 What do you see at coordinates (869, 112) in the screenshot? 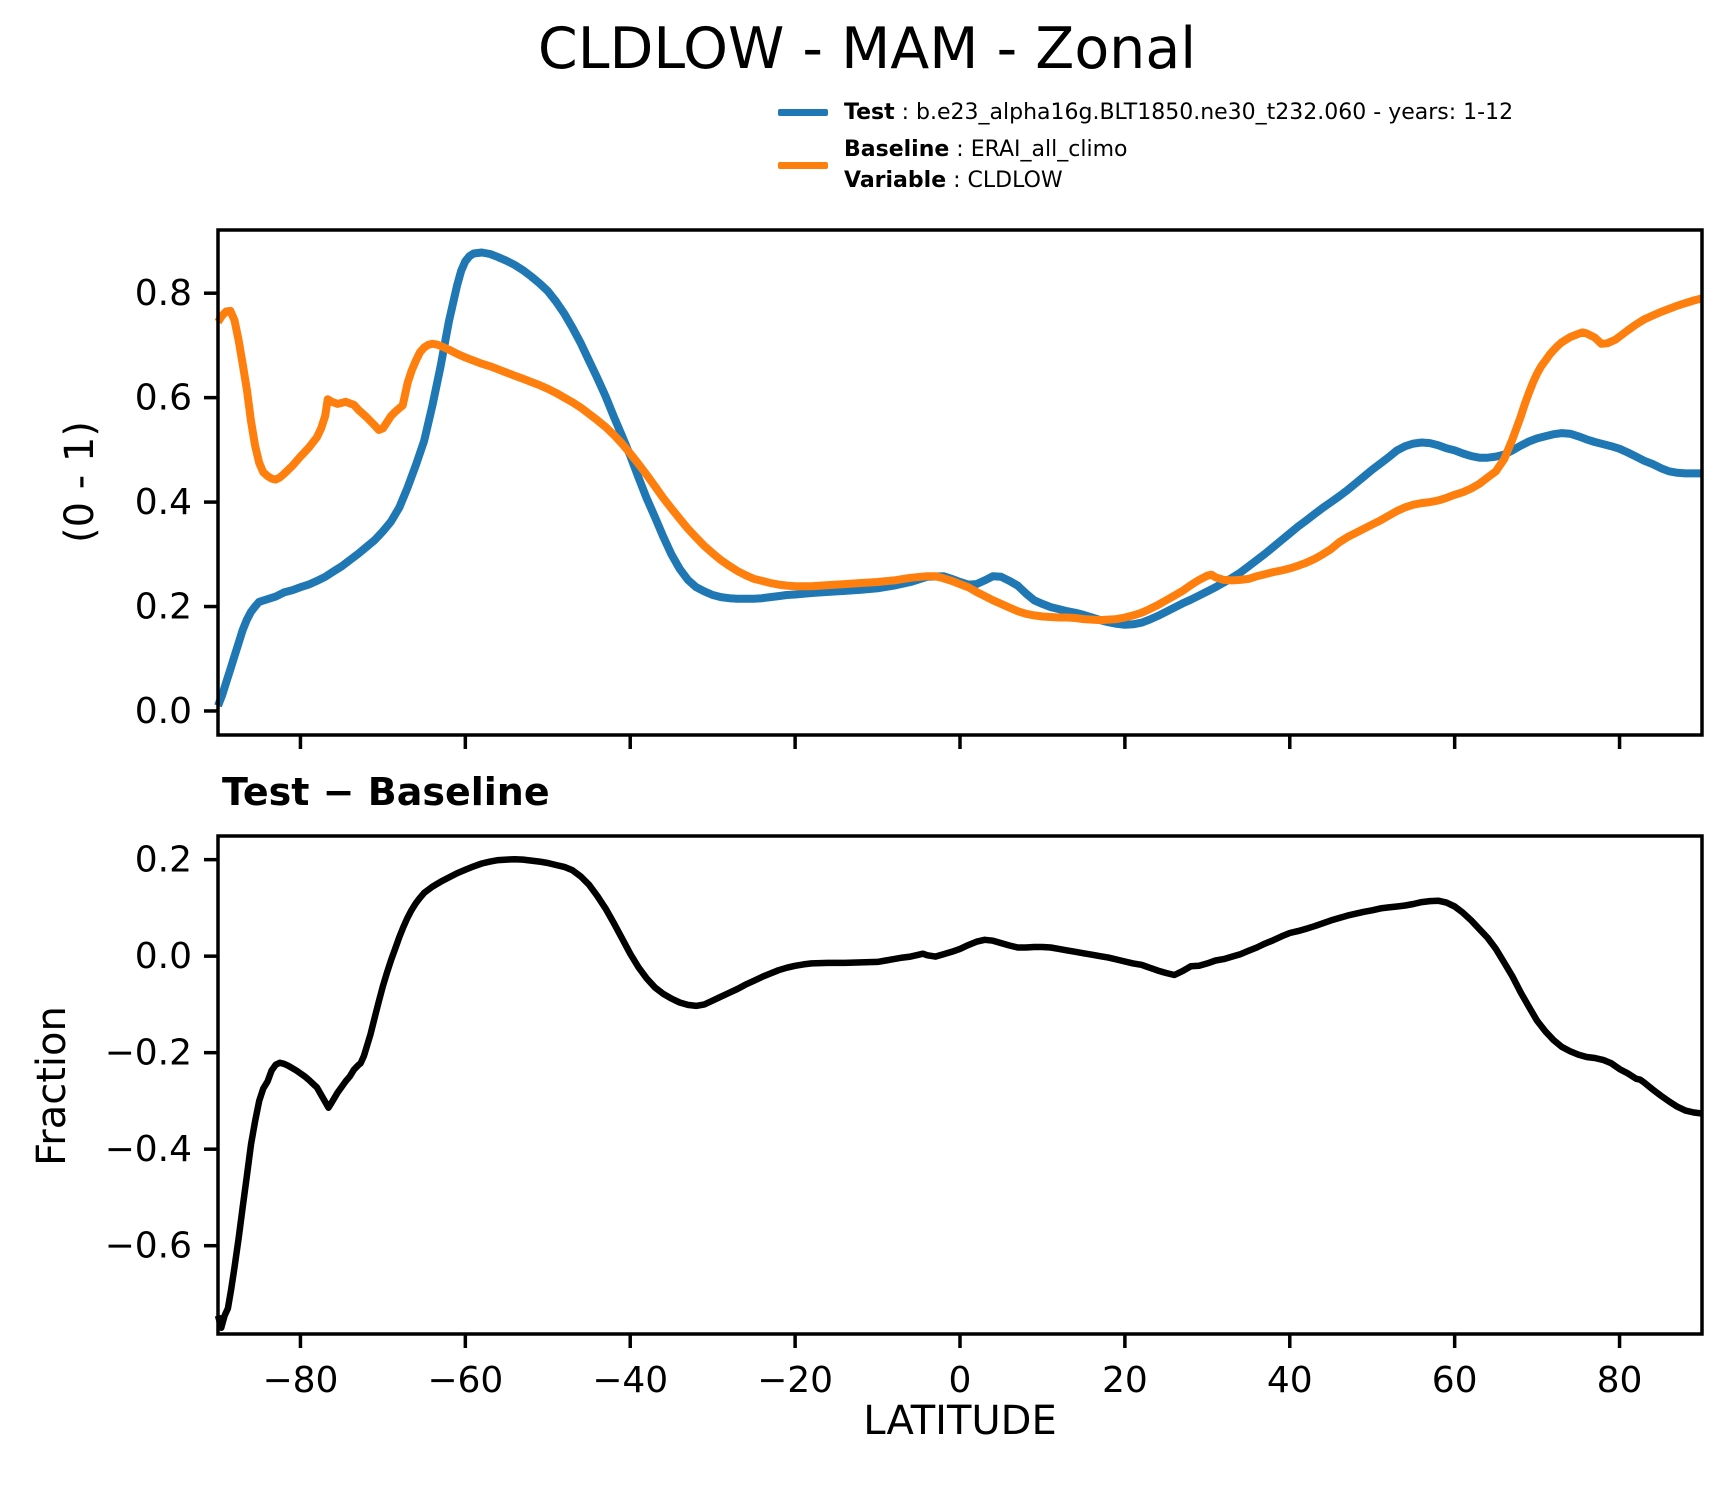
I see `legend-test-label: Test` at bounding box center [869, 112].